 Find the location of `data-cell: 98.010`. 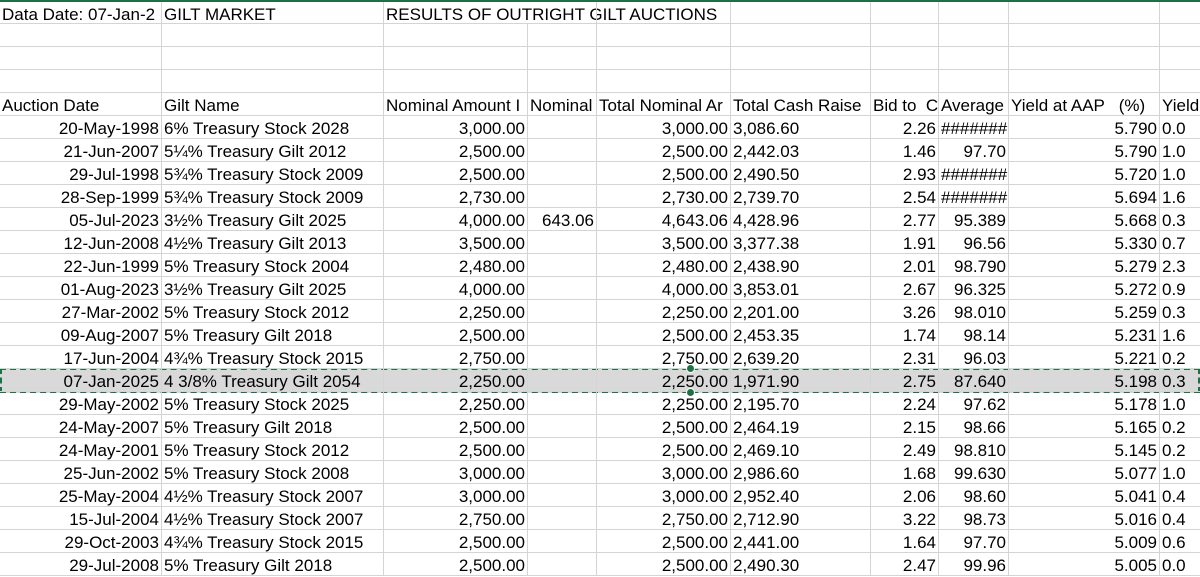

data-cell: 98.010 is located at coordinates (974, 311).